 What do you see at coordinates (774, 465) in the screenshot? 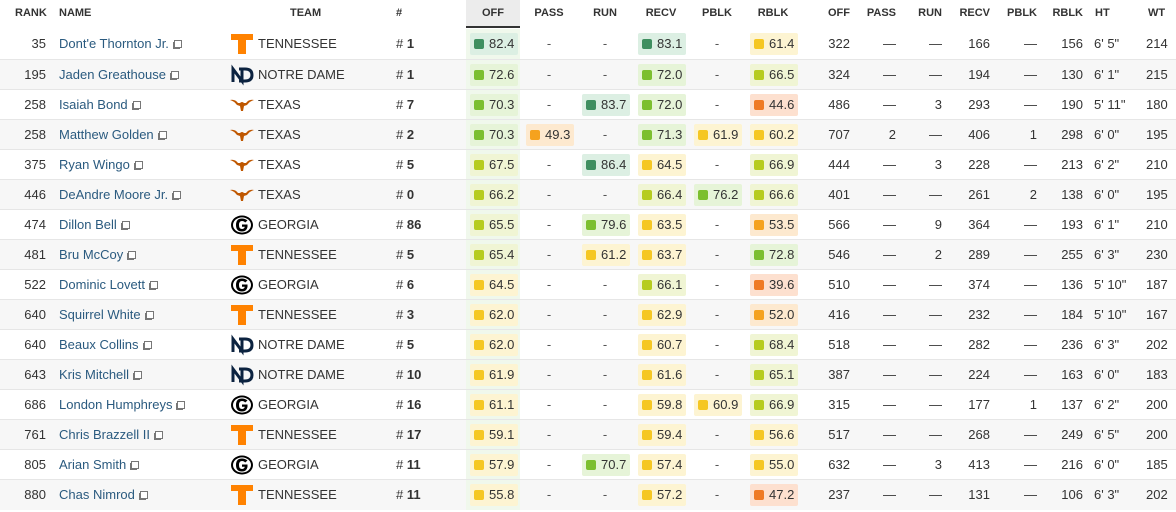
I see `rblk-grade-badge: 55.0` at bounding box center [774, 465].